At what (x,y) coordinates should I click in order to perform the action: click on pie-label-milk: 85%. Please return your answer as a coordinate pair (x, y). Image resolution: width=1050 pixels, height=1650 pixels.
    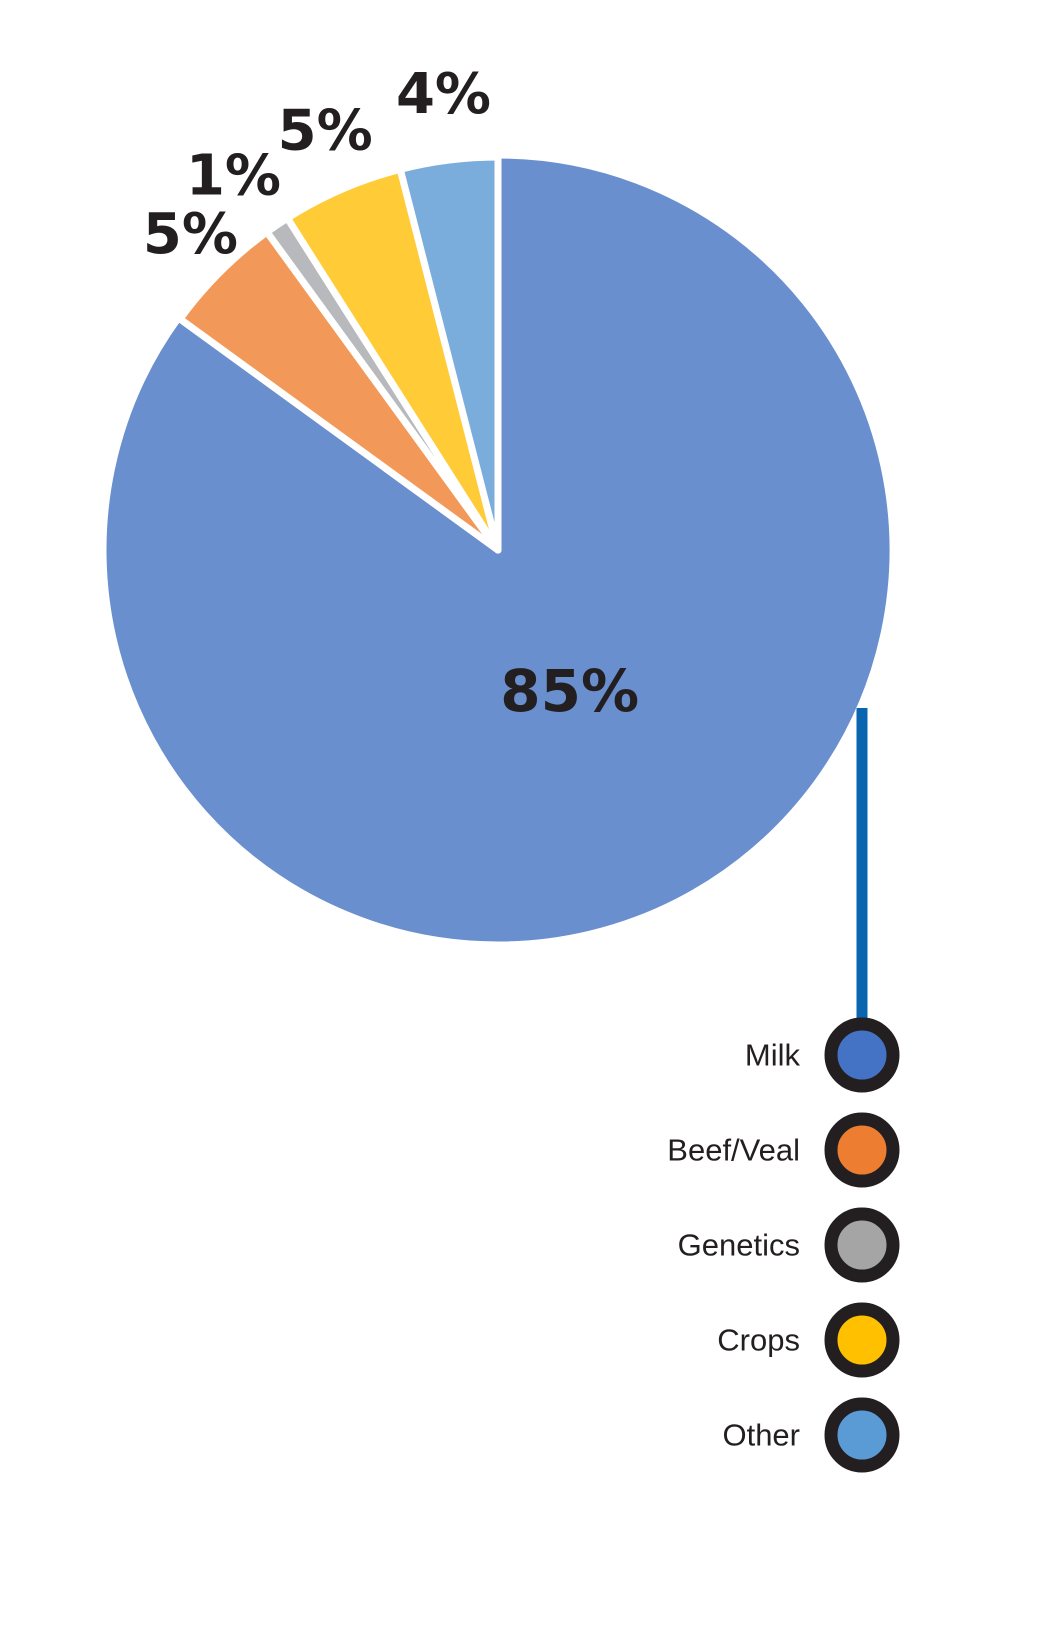
    Looking at the image, I should click on (569, 691).